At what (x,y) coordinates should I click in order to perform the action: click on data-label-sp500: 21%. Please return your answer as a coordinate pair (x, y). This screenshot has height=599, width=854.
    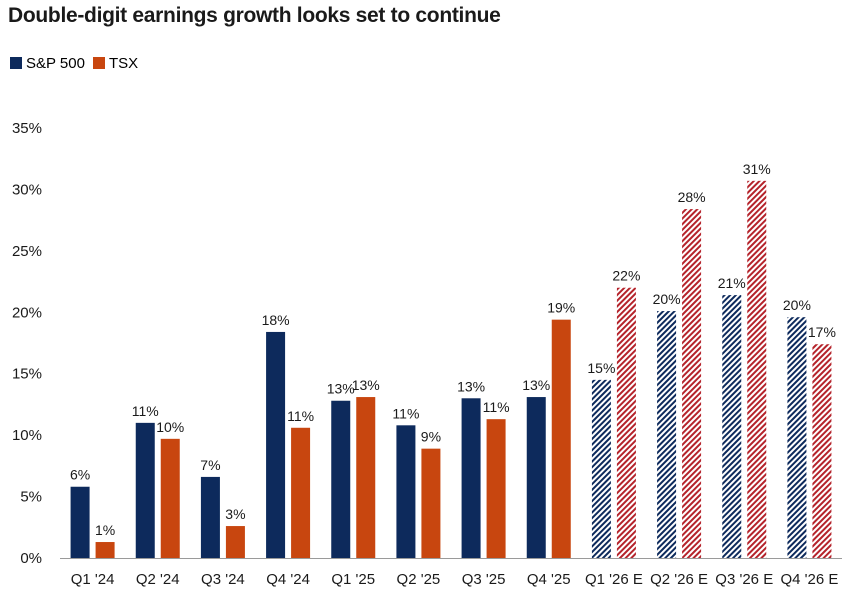
    Looking at the image, I should click on (732, 283).